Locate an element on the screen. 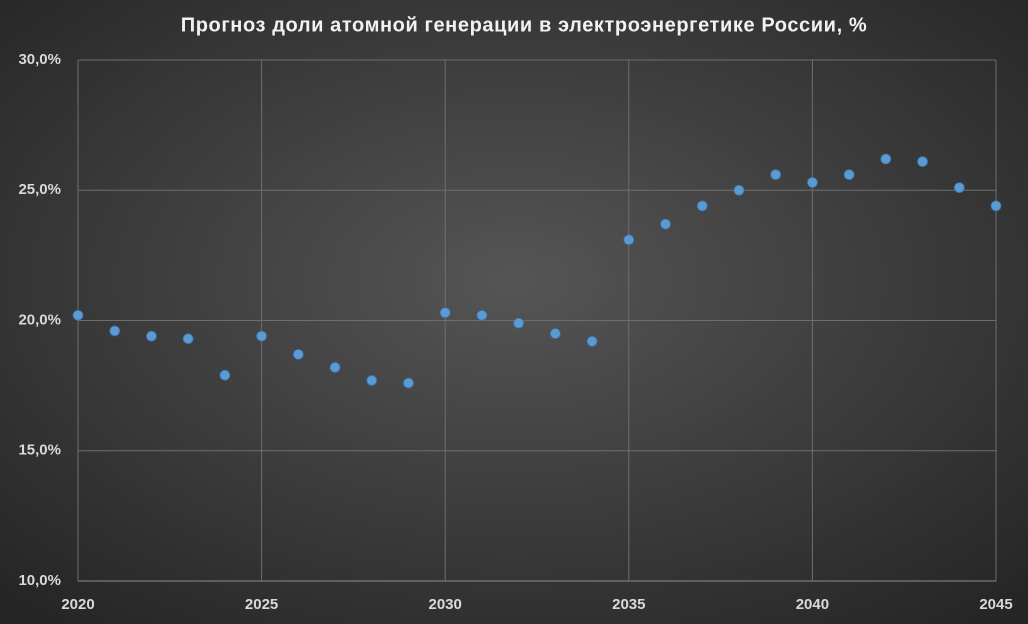 The image size is (1028, 624). x-tick-label: 2045 is located at coordinates (995, 604).